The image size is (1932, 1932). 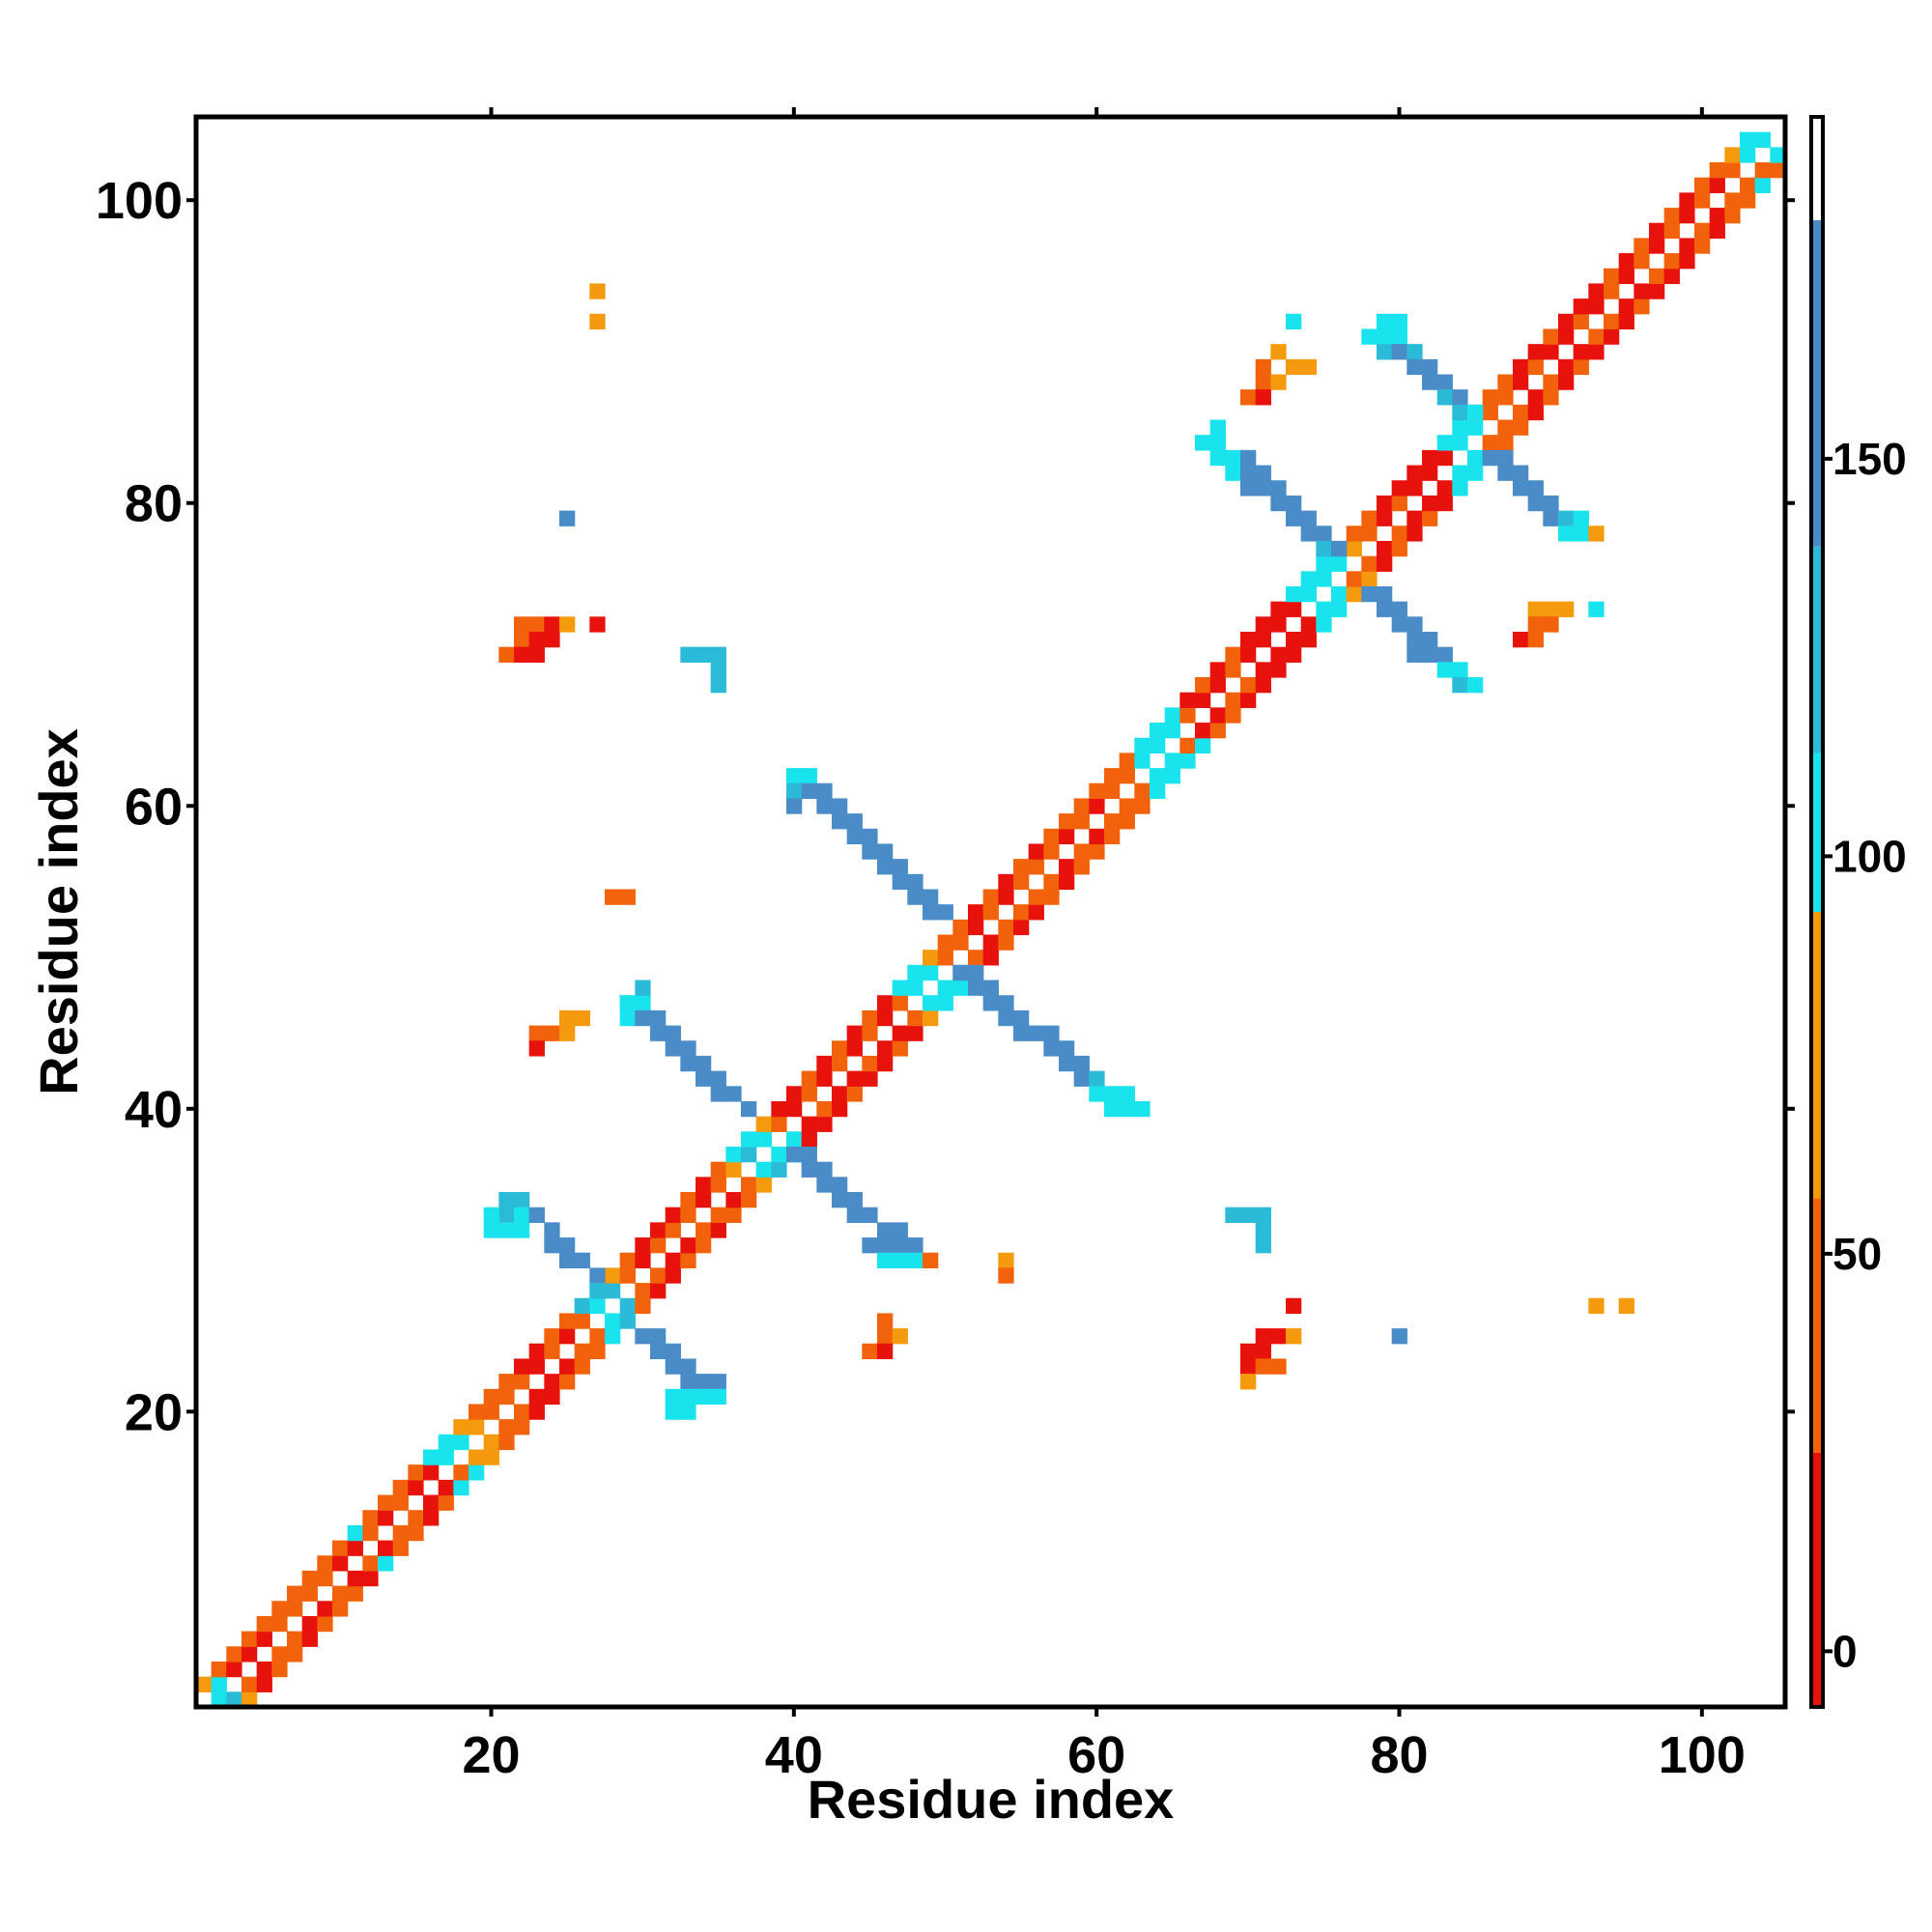 What do you see at coordinates (1857, 1254) in the screenshot?
I see `colorbar-tick-label: 50` at bounding box center [1857, 1254].